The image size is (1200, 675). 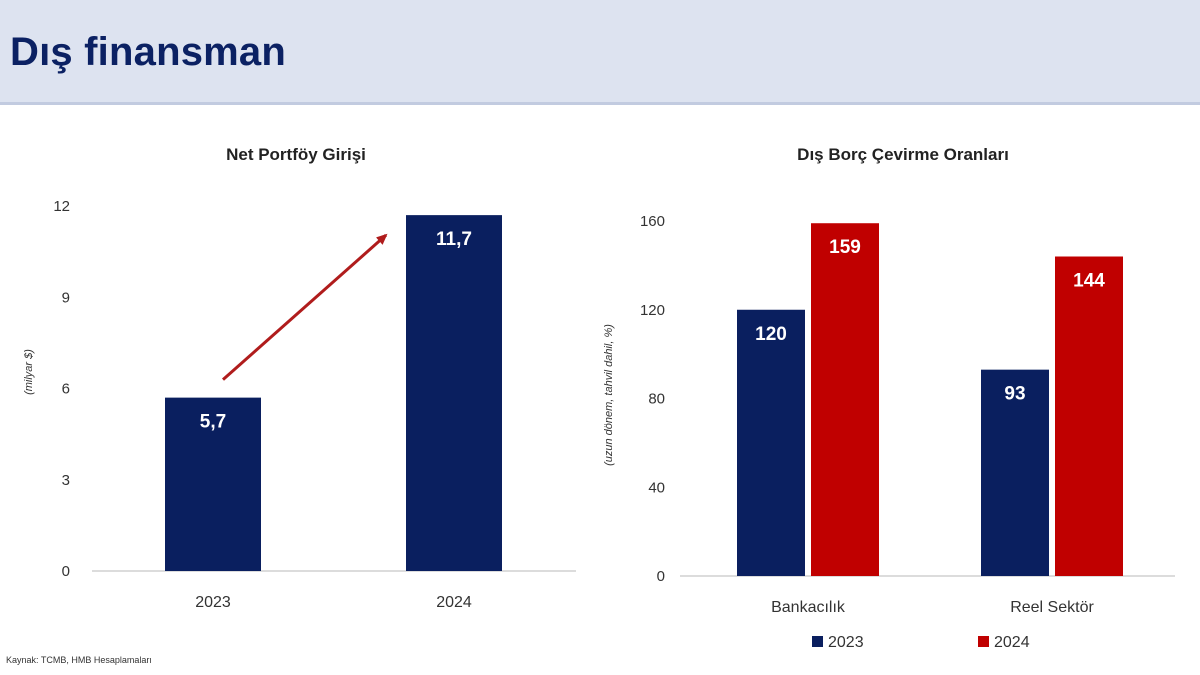 What do you see at coordinates (61, 206) in the screenshot?
I see `chart1-ytick: 12` at bounding box center [61, 206].